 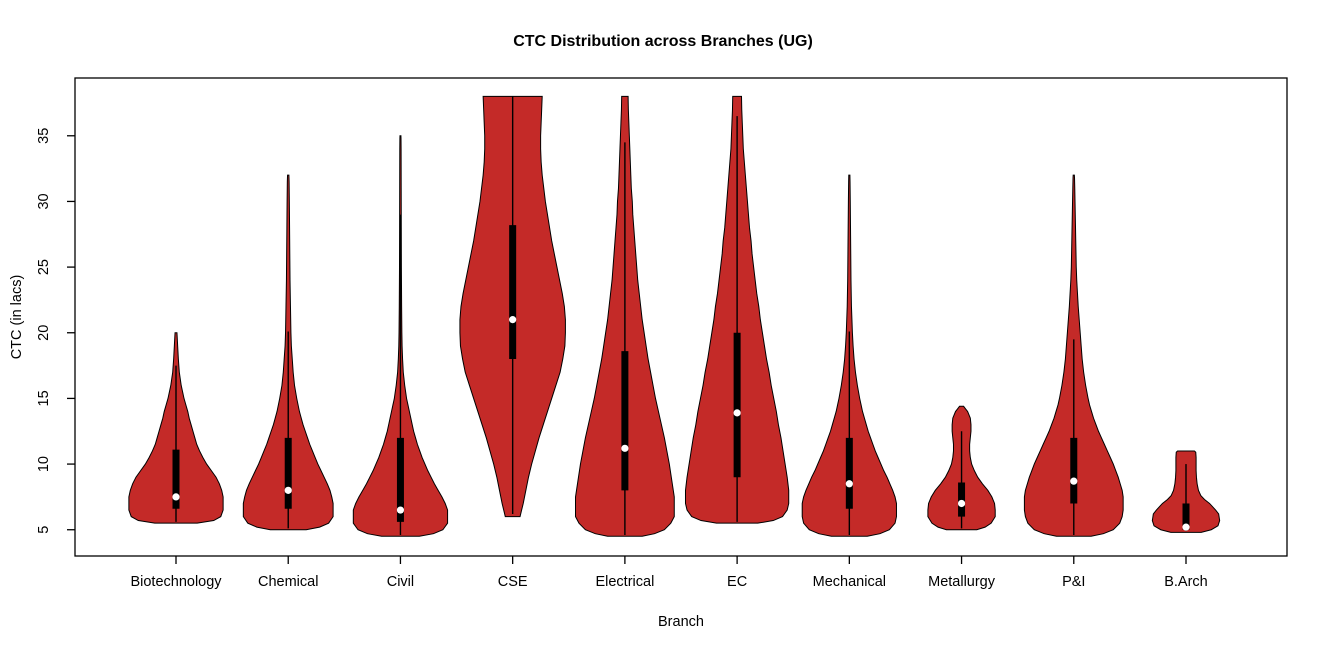 What do you see at coordinates (400, 510) in the screenshot?
I see `median-dot-Civil` at bounding box center [400, 510].